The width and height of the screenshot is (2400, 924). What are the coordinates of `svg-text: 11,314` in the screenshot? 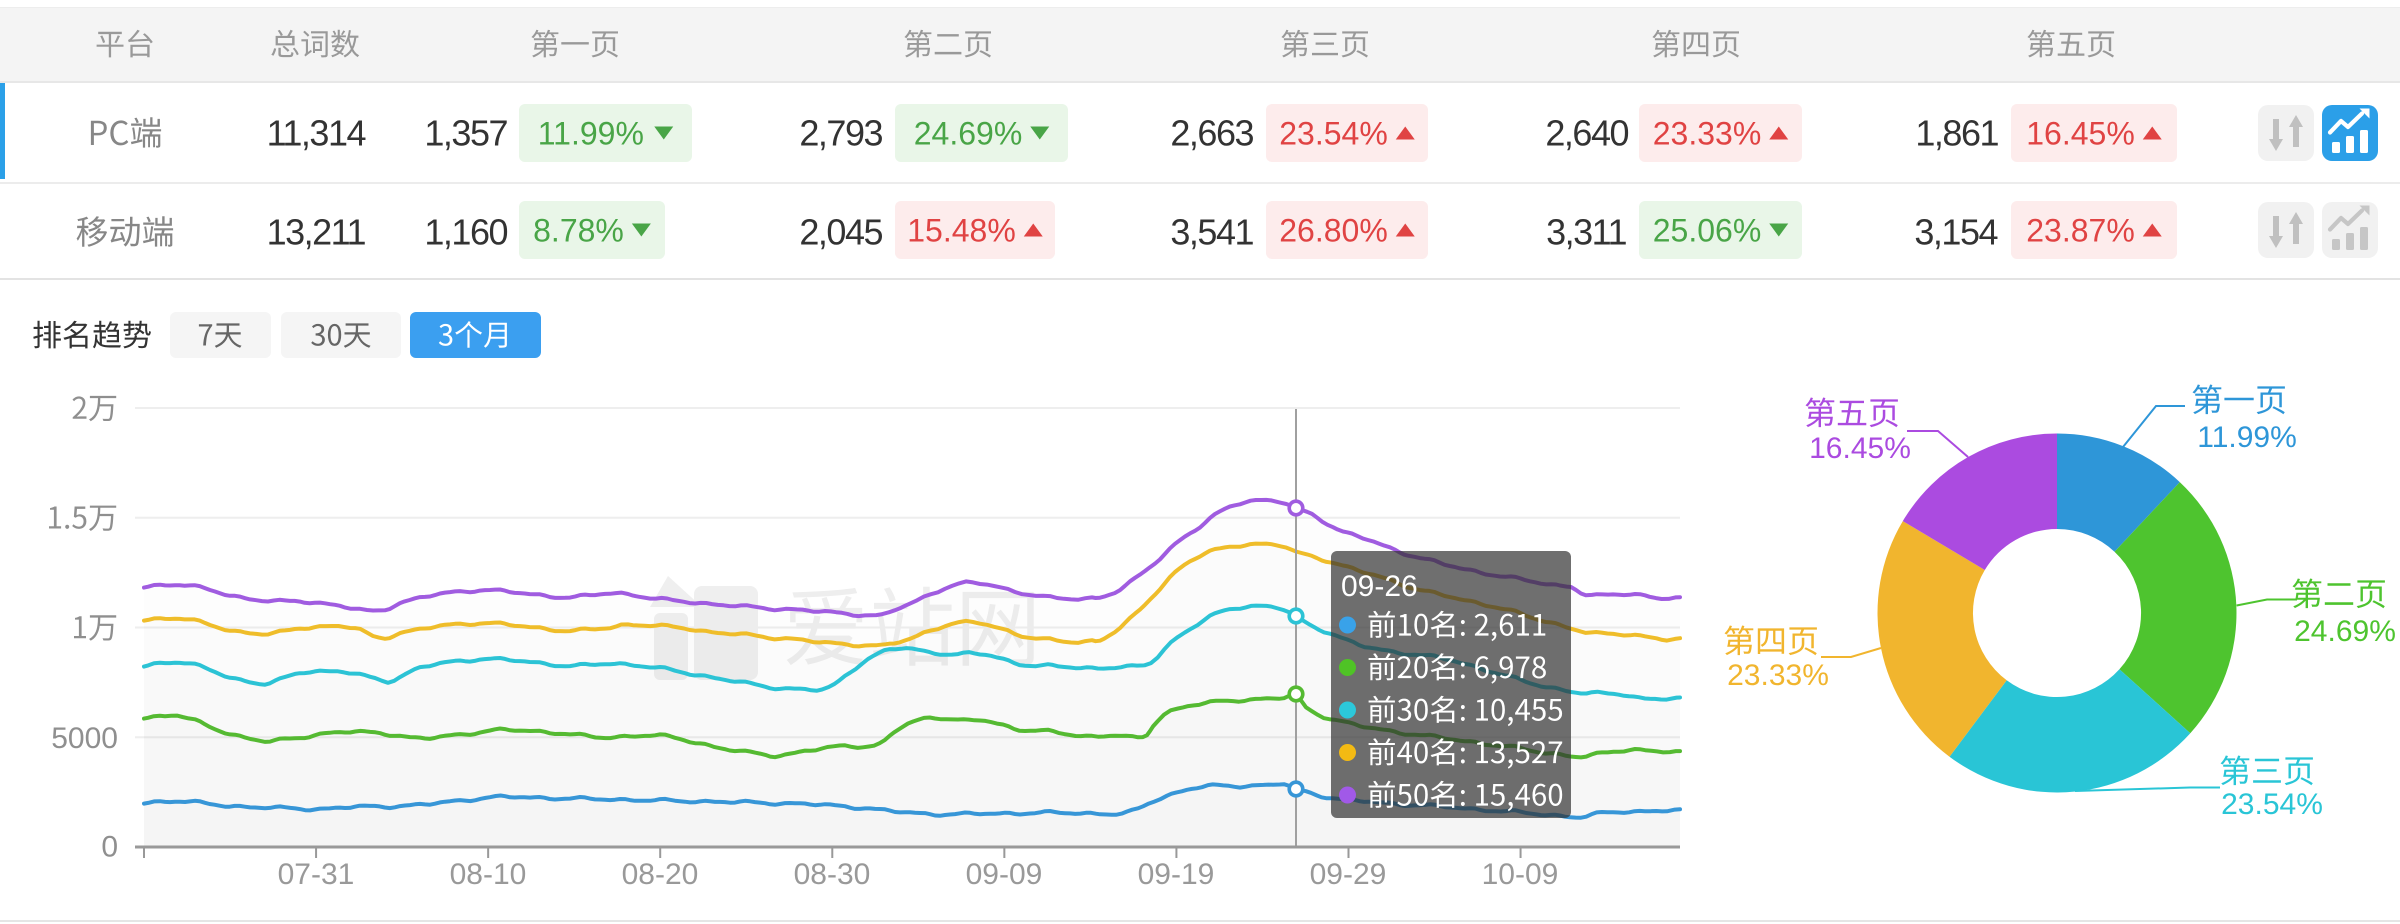 It's located at (316, 133).